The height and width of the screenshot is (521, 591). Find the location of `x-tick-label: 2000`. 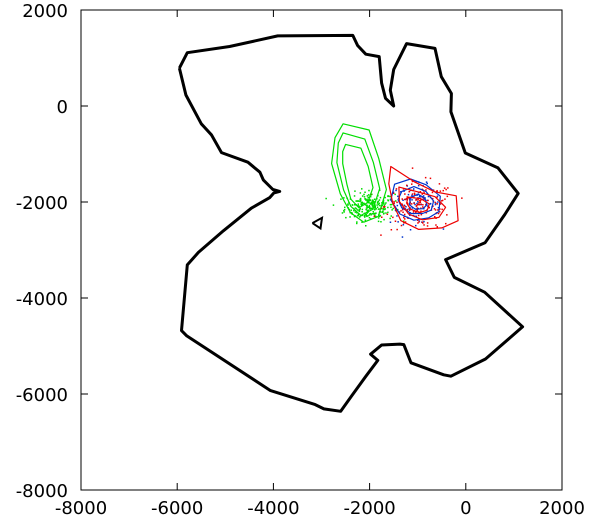

x-tick-label: 2000 is located at coordinates (562, 508).